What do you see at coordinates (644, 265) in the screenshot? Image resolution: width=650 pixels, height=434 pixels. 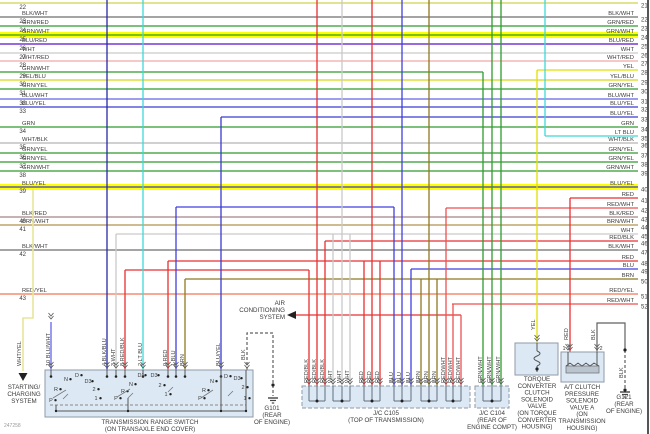 I see `svg-text: 48` at bounding box center [644, 265].